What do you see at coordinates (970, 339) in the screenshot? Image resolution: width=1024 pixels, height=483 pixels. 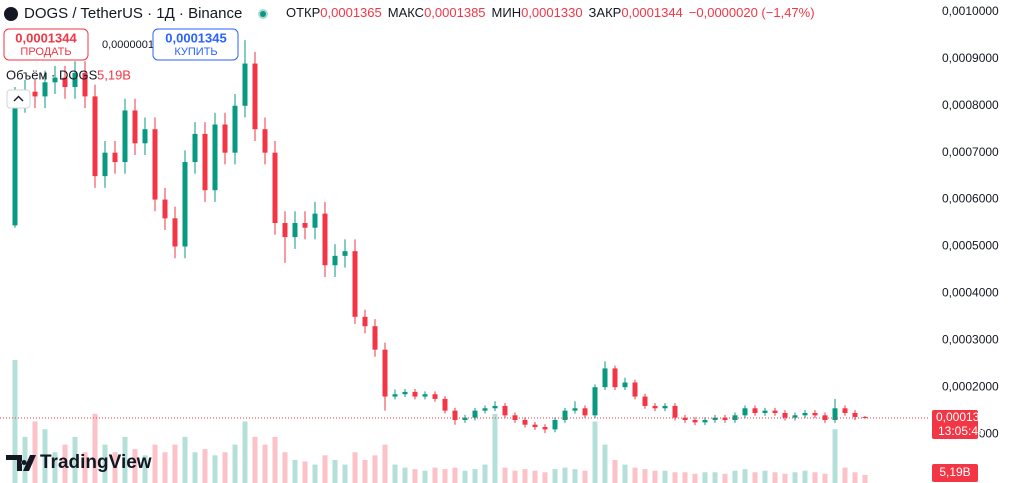 I see `y-tick-label: 0,0003000` at bounding box center [970, 339].